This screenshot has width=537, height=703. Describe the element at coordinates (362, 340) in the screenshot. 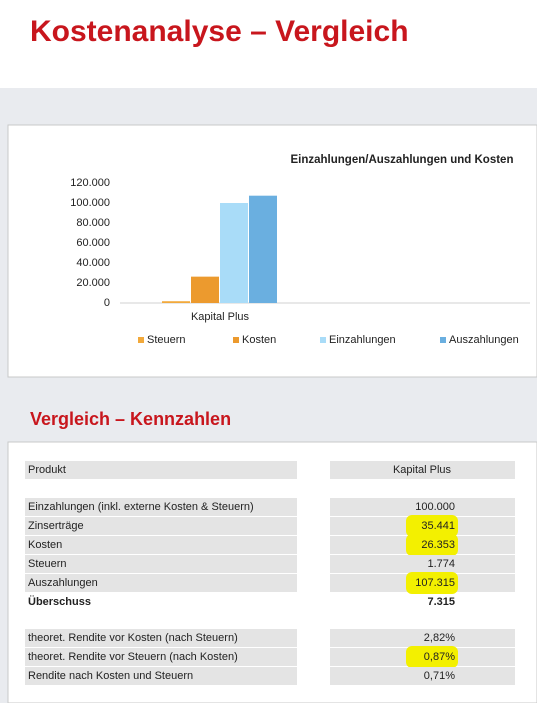

I see `legend-label: Einzahlungen` at that location.